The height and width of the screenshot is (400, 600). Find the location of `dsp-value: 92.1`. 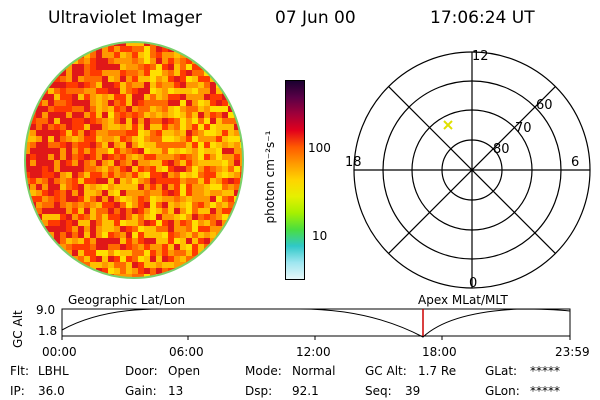

dsp-value: 92.1 is located at coordinates (305, 391).